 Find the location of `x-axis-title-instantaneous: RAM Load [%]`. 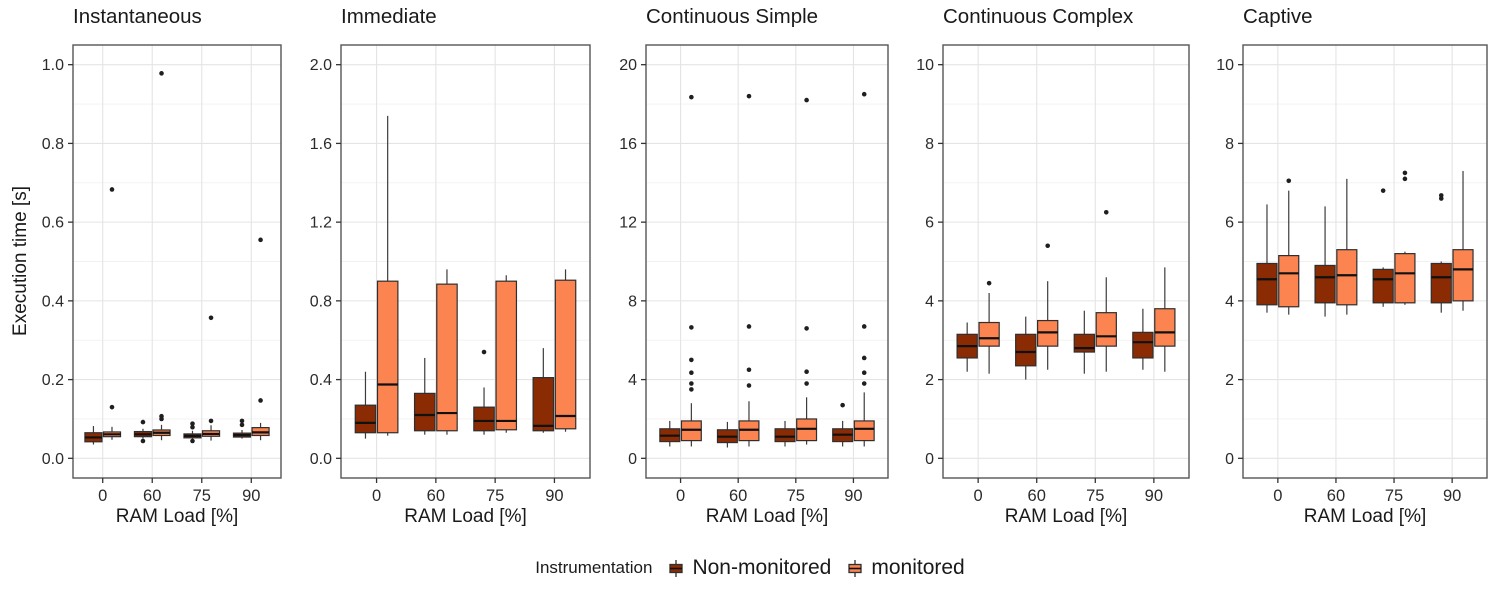

x-axis-title-instantaneous: RAM Load [%] is located at coordinates (177, 516).